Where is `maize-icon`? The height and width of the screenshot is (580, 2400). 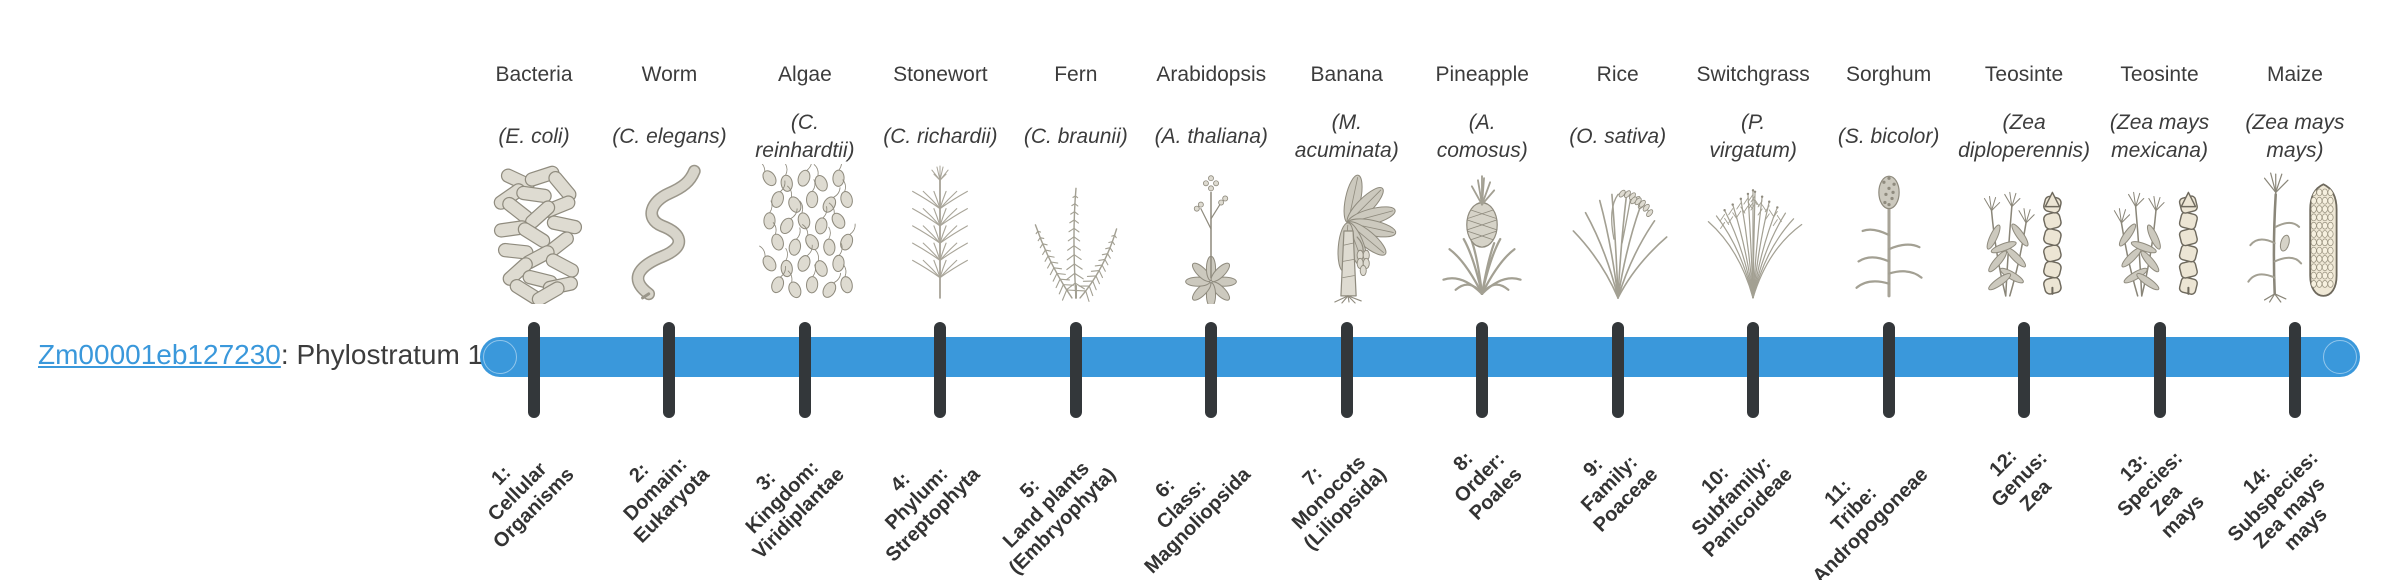
maize-icon is located at coordinates (2295, 234).